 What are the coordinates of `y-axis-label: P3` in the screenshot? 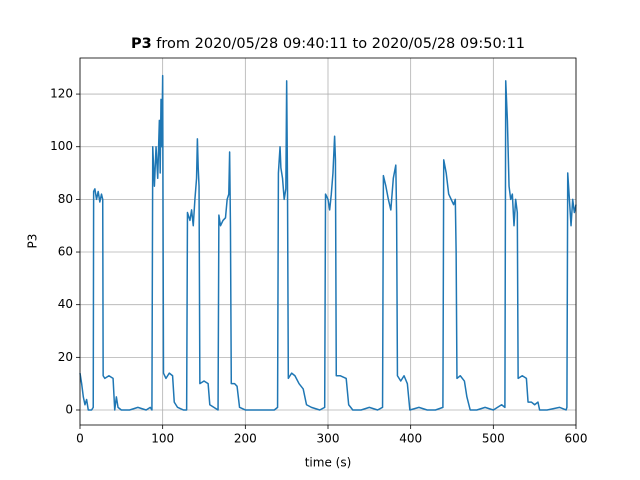 It's located at (33, 241).